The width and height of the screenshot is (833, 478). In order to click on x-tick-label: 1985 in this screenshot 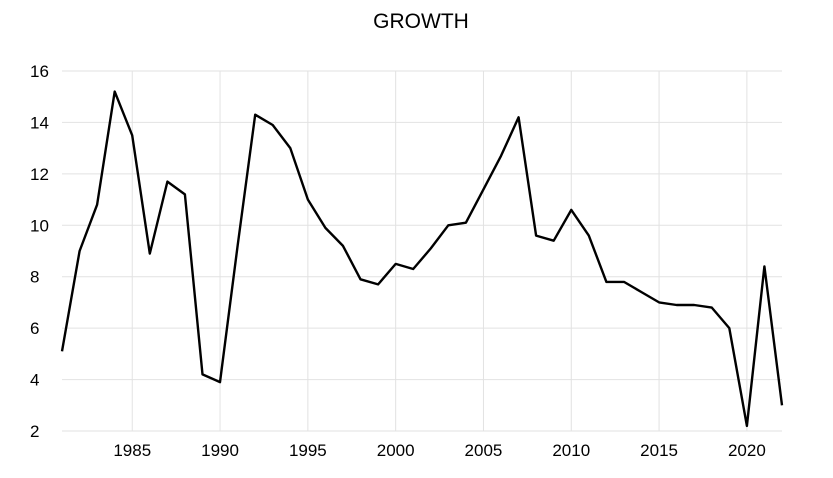, I will do `click(132, 450)`.